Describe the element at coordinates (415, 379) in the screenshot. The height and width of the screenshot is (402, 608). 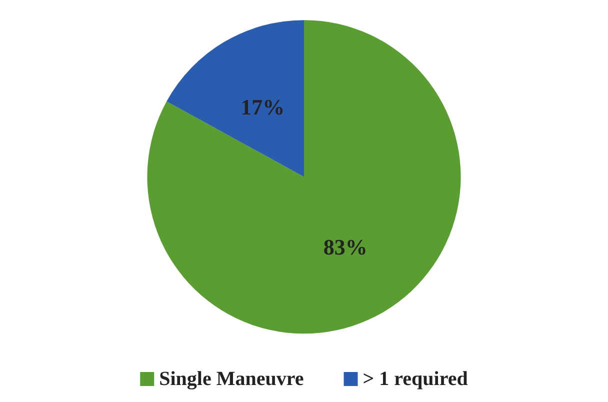
I see `legend-label: > 1 required` at that location.